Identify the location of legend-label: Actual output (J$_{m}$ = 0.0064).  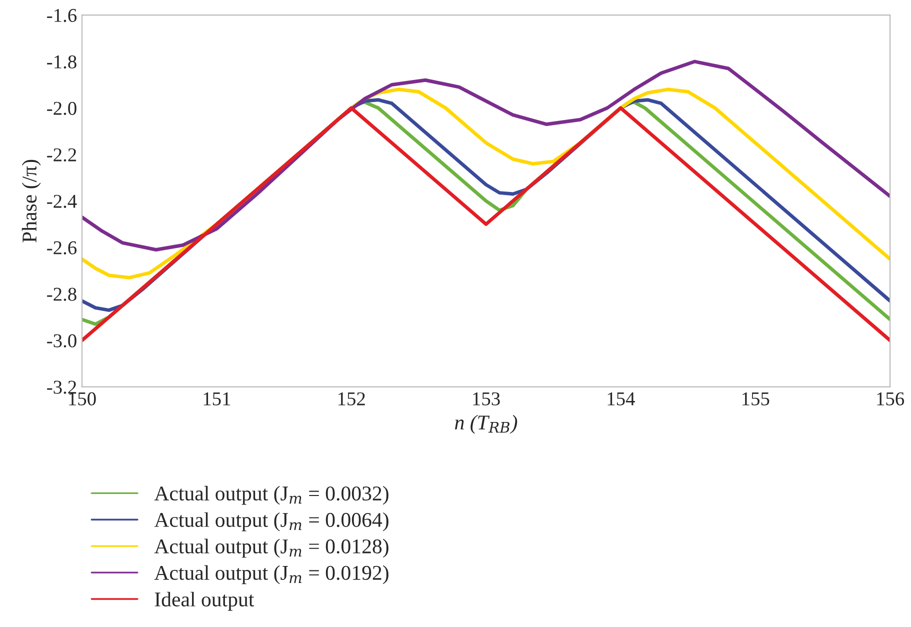
(271, 522).